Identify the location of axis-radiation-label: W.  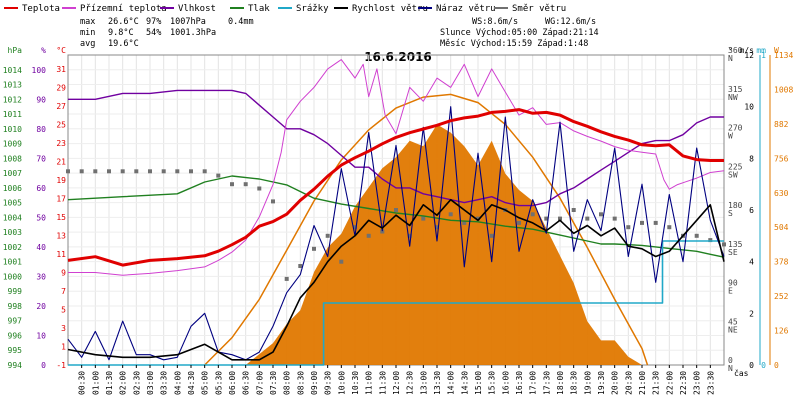
(776, 50).